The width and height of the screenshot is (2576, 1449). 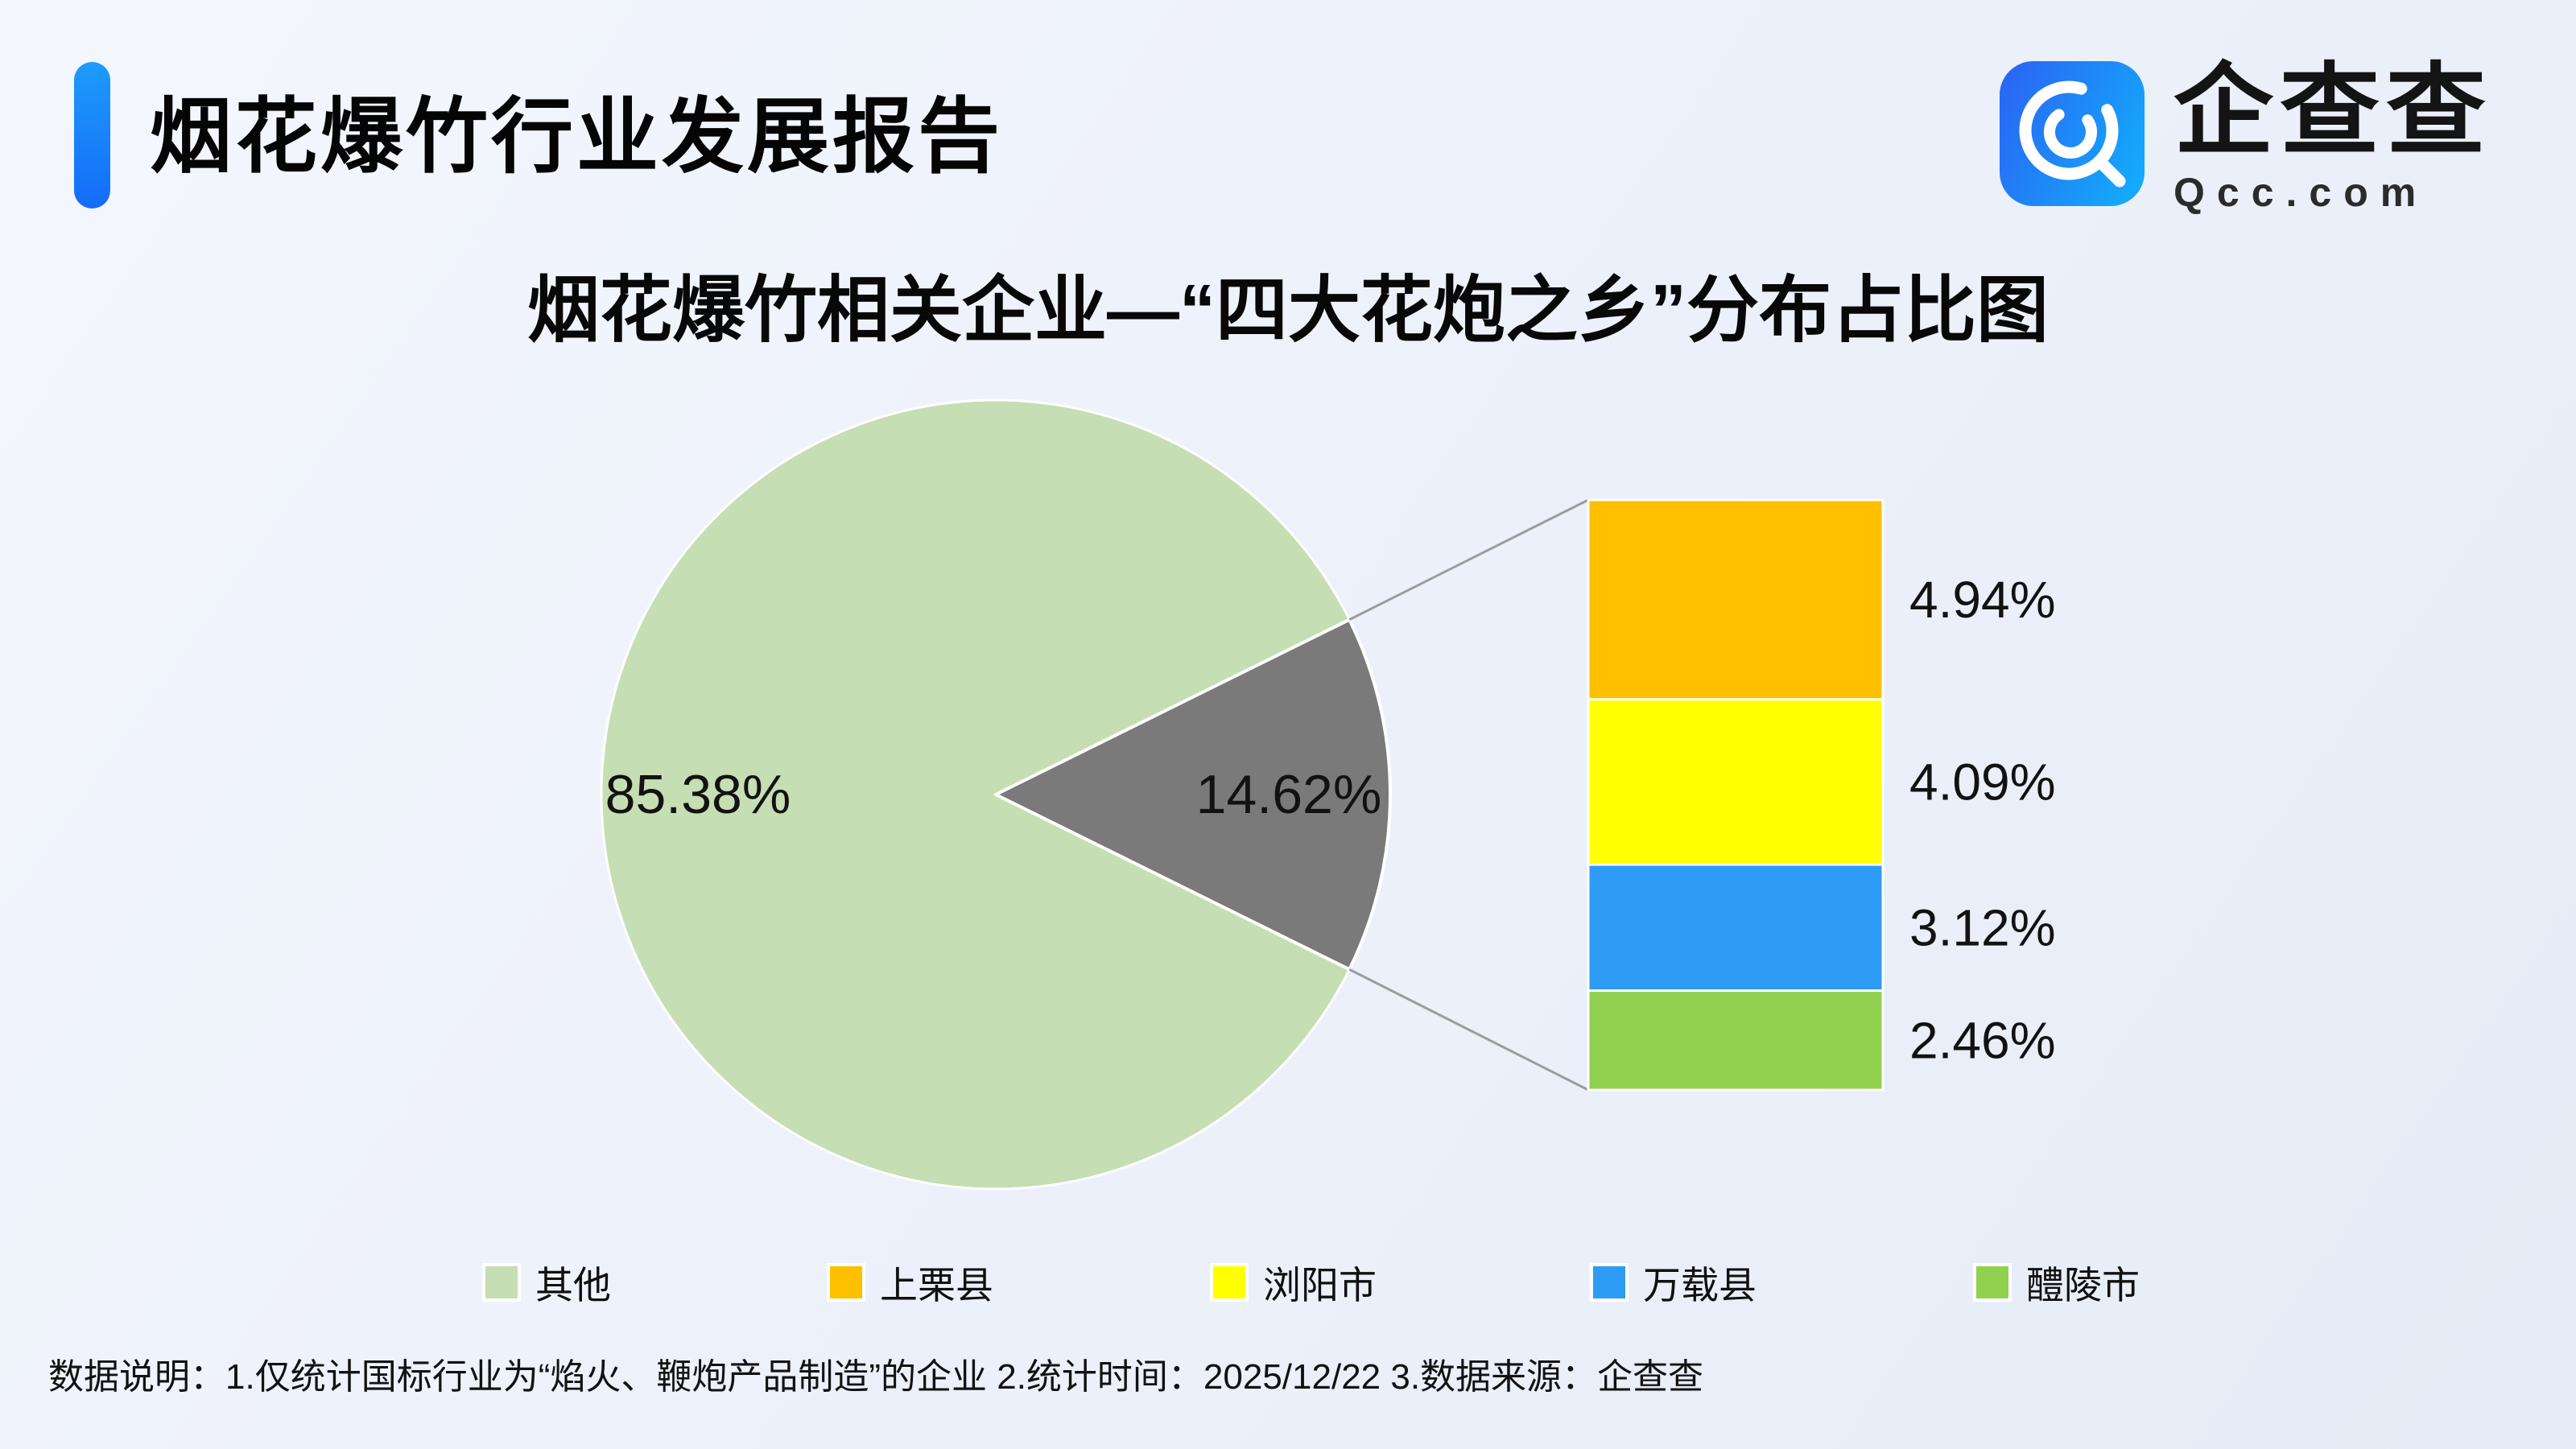 What do you see at coordinates (936, 1285) in the screenshot?
I see `legend-label-shangli: 上栗县` at bounding box center [936, 1285].